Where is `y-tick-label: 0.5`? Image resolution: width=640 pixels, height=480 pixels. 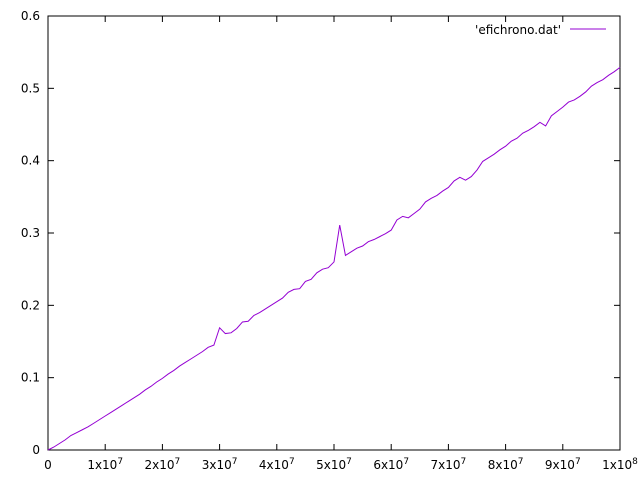 y-tick-label: 0.5 is located at coordinates (30, 88).